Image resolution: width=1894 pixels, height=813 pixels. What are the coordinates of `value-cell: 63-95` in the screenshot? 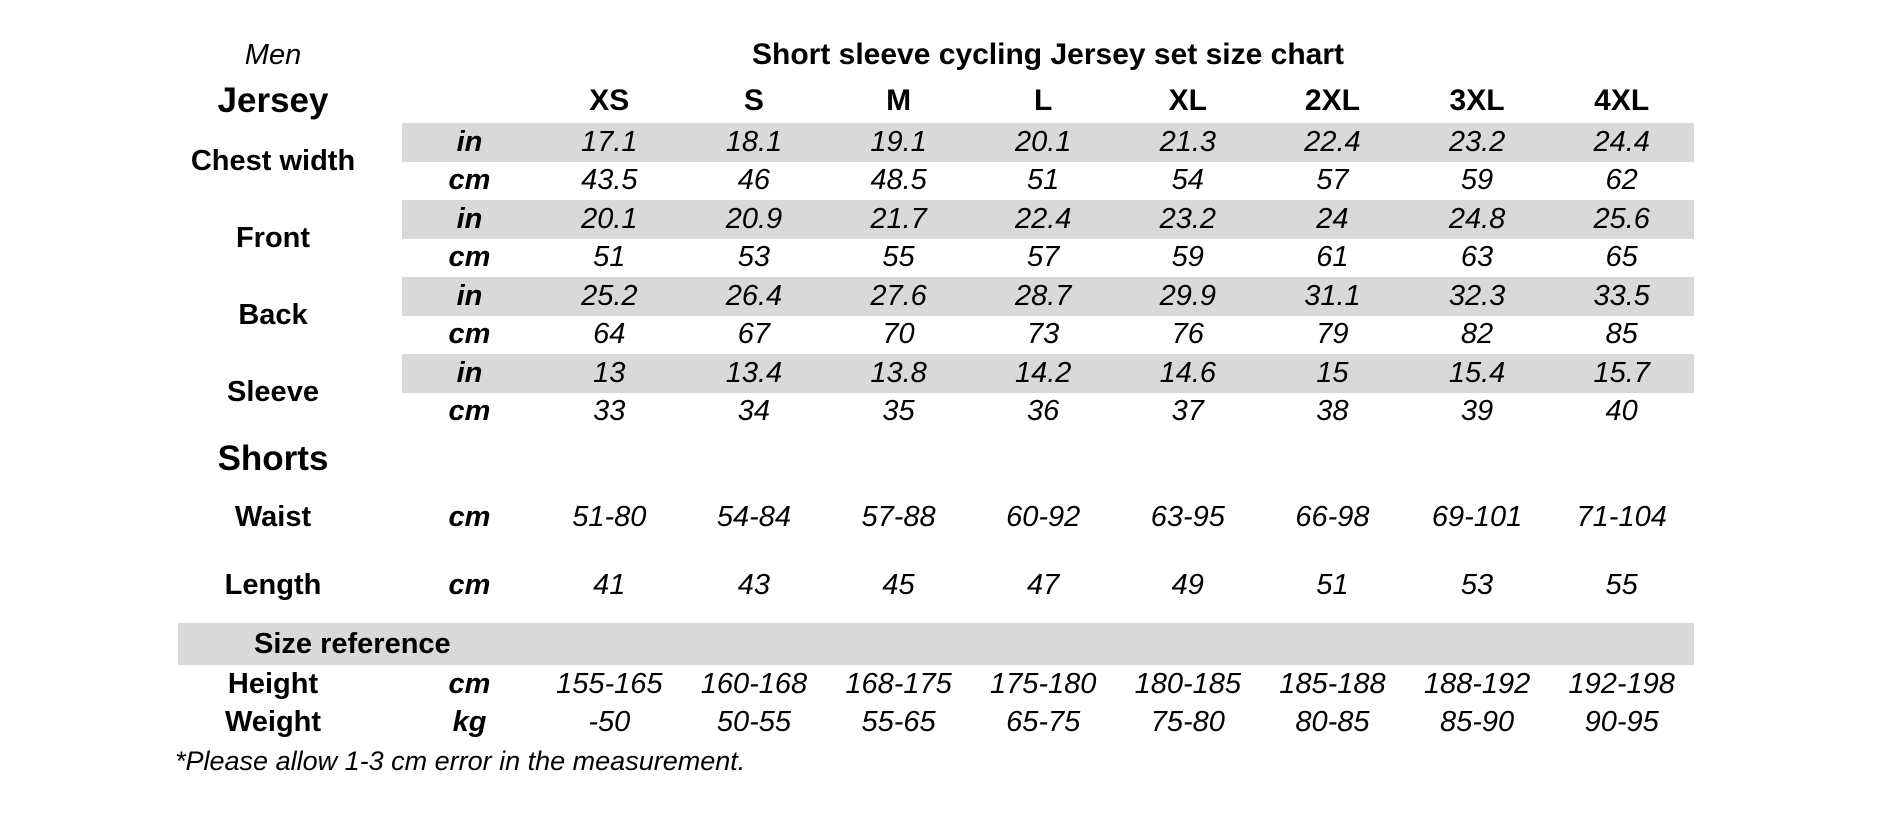 It's located at (1187, 516).